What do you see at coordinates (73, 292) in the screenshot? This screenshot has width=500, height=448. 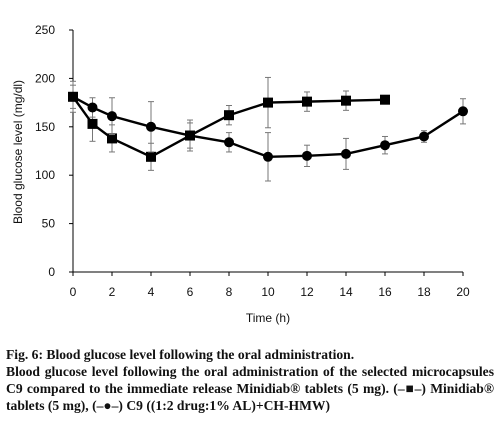 I see `x-tick-label: 0` at bounding box center [73, 292].